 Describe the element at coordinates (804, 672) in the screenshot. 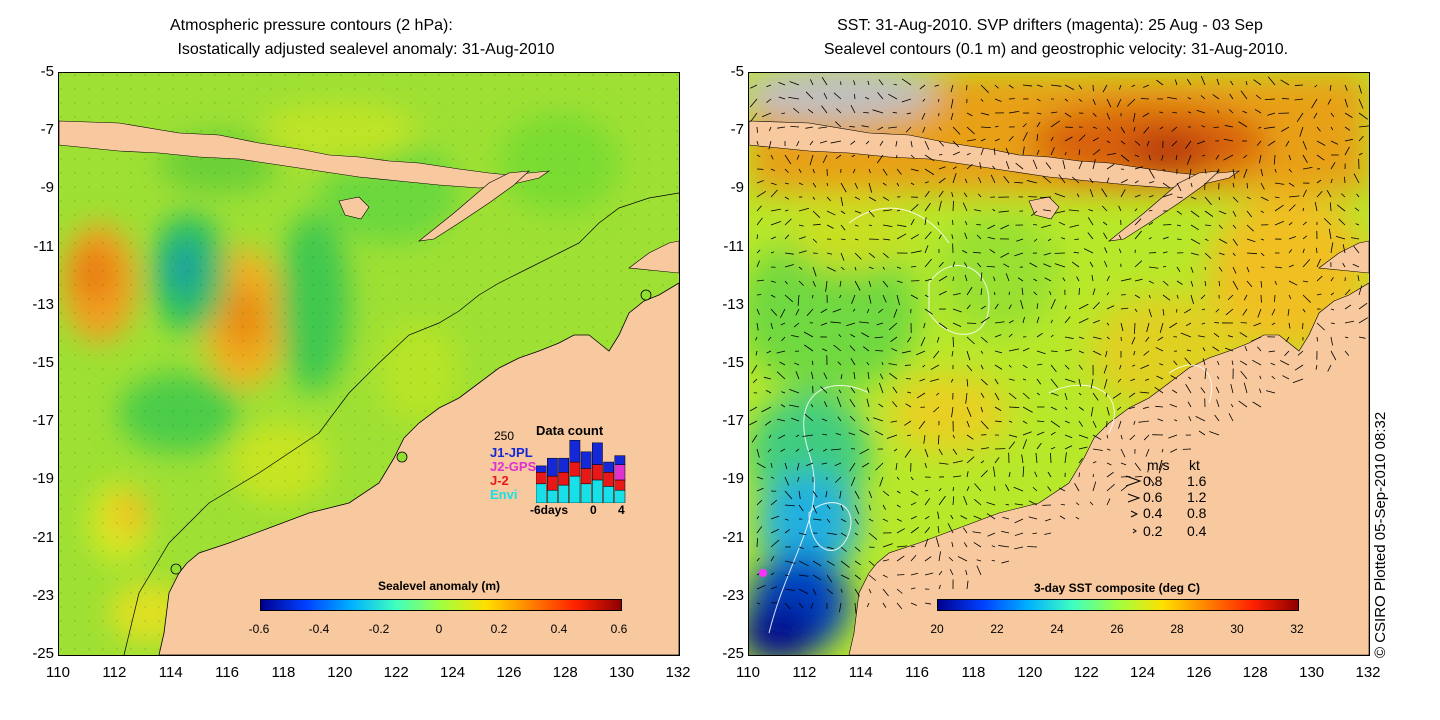

I see `right-x-tick-label: 112` at that location.